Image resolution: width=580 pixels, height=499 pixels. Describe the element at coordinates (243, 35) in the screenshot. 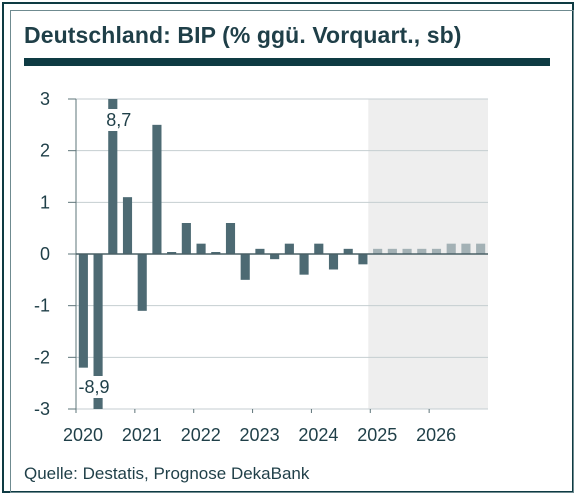

I see `chart-title: Deutschland: BIP (% ggü. Vorquart., sb)` at that location.